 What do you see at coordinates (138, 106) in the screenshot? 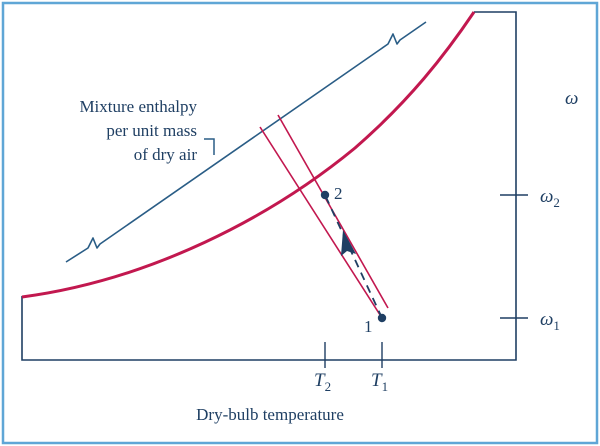
I see `enthalpy-label-line1: Mixture enthalpy` at bounding box center [138, 106].